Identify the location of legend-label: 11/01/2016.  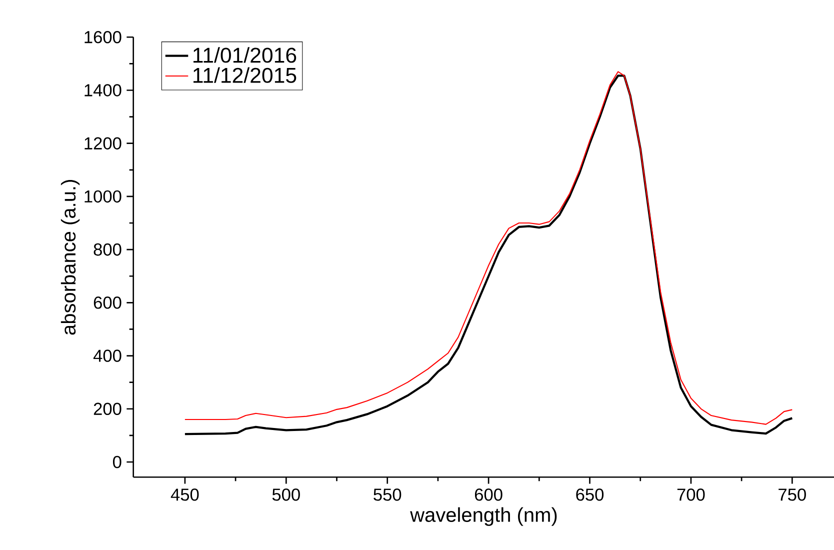
(245, 55).